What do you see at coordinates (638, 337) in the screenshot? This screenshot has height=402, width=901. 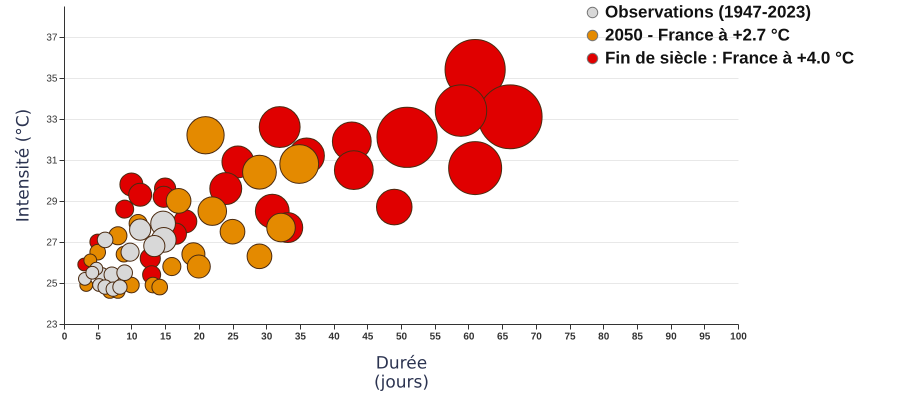 I see `x-tick-label: 85` at bounding box center [638, 337].